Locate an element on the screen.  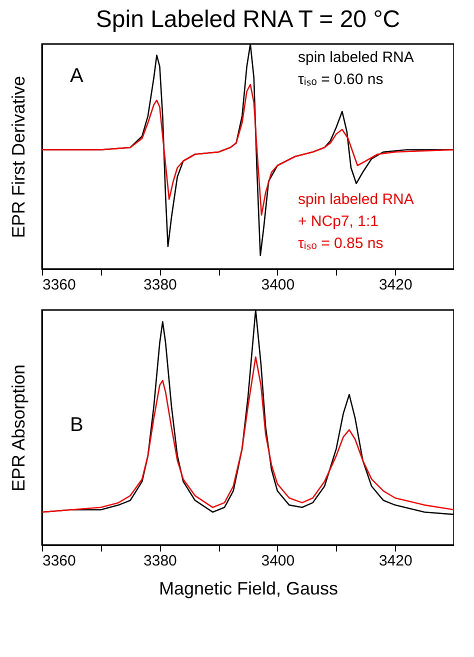
text: spin labeled RNA τᵢₛₒ = 0.60 ns is located at coordinates (356, 68).